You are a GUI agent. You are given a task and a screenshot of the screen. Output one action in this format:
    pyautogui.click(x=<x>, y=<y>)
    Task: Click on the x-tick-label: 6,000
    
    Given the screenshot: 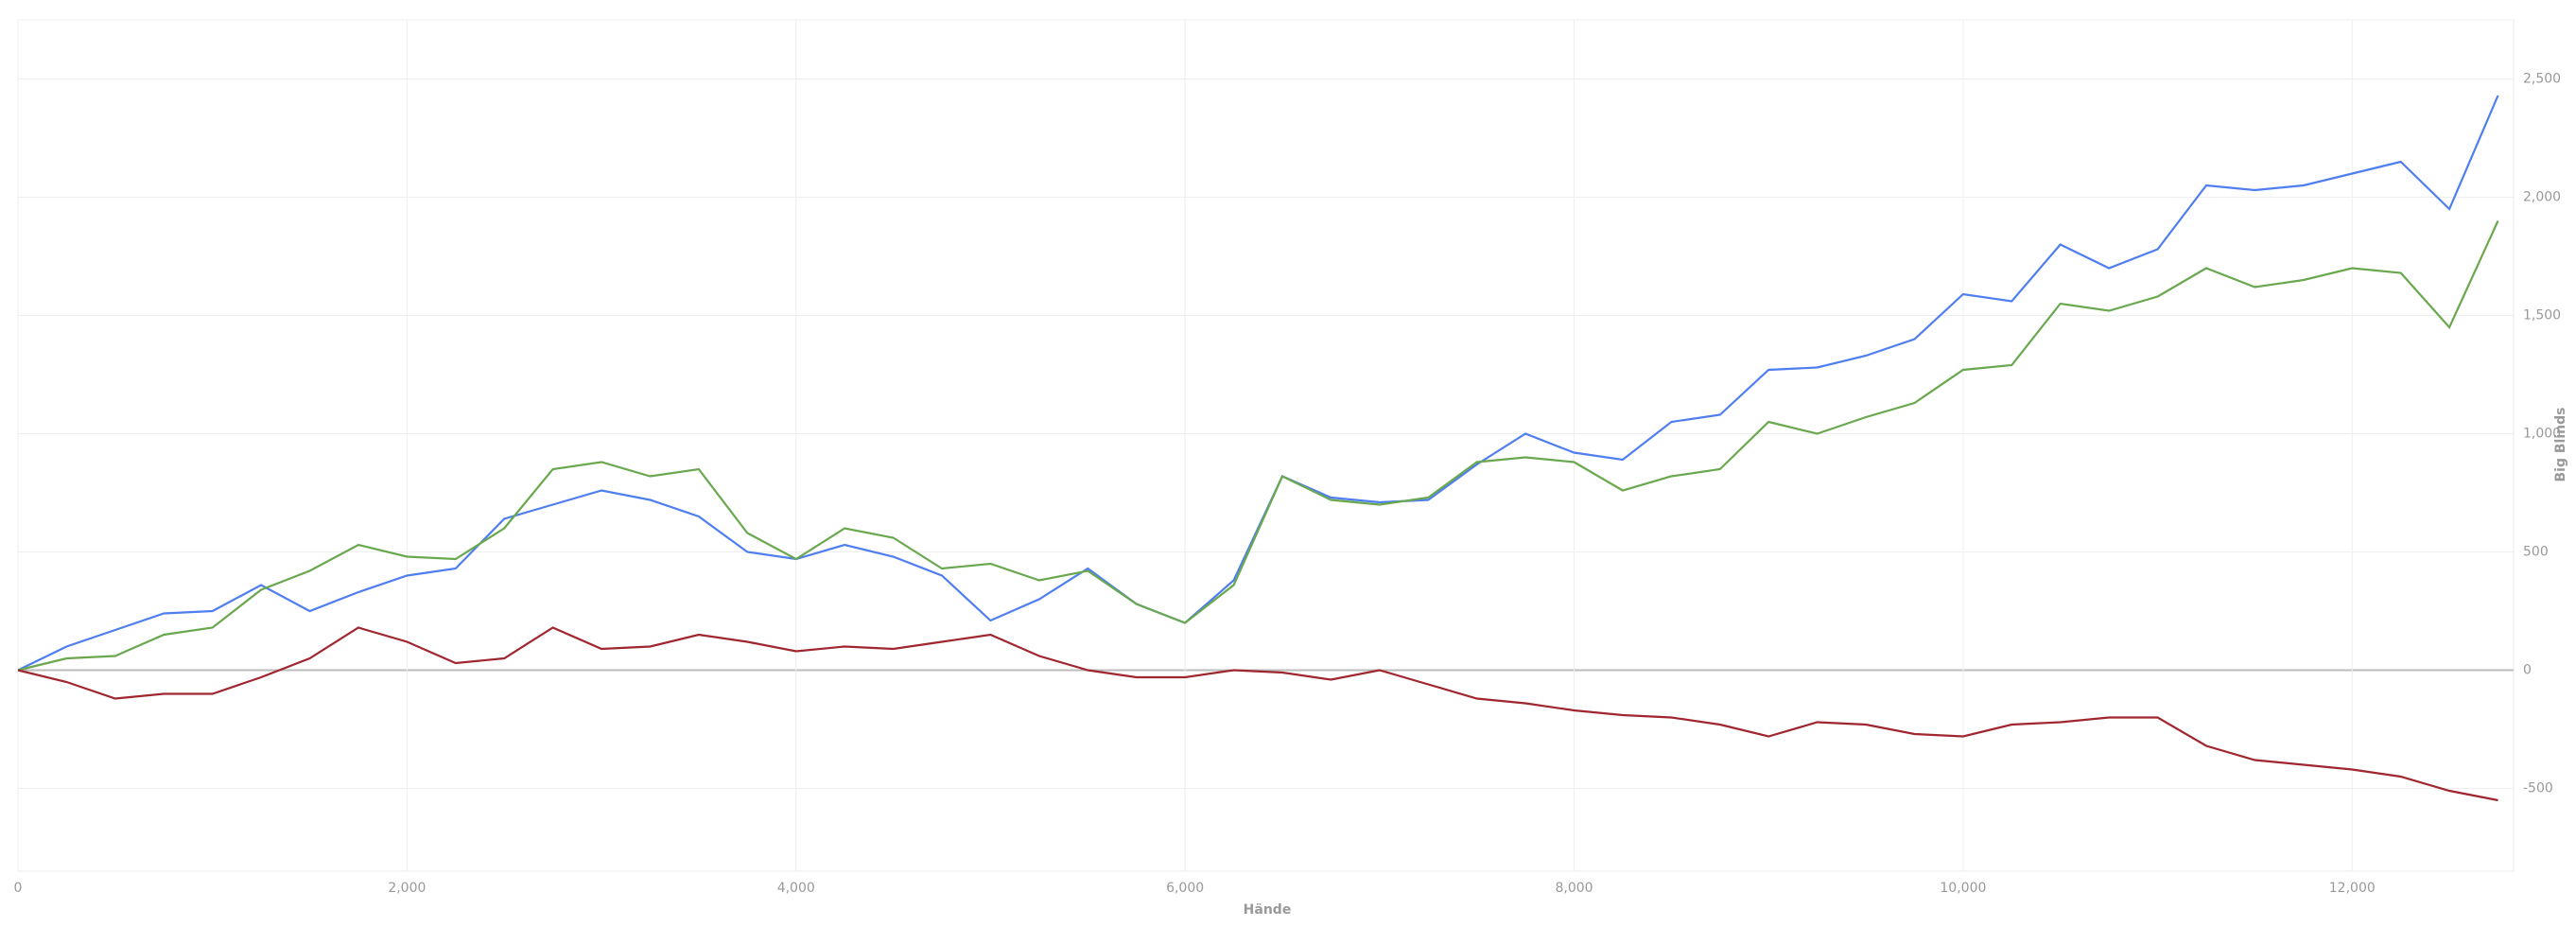 What is the action you would take?
    pyautogui.click(x=1185, y=888)
    